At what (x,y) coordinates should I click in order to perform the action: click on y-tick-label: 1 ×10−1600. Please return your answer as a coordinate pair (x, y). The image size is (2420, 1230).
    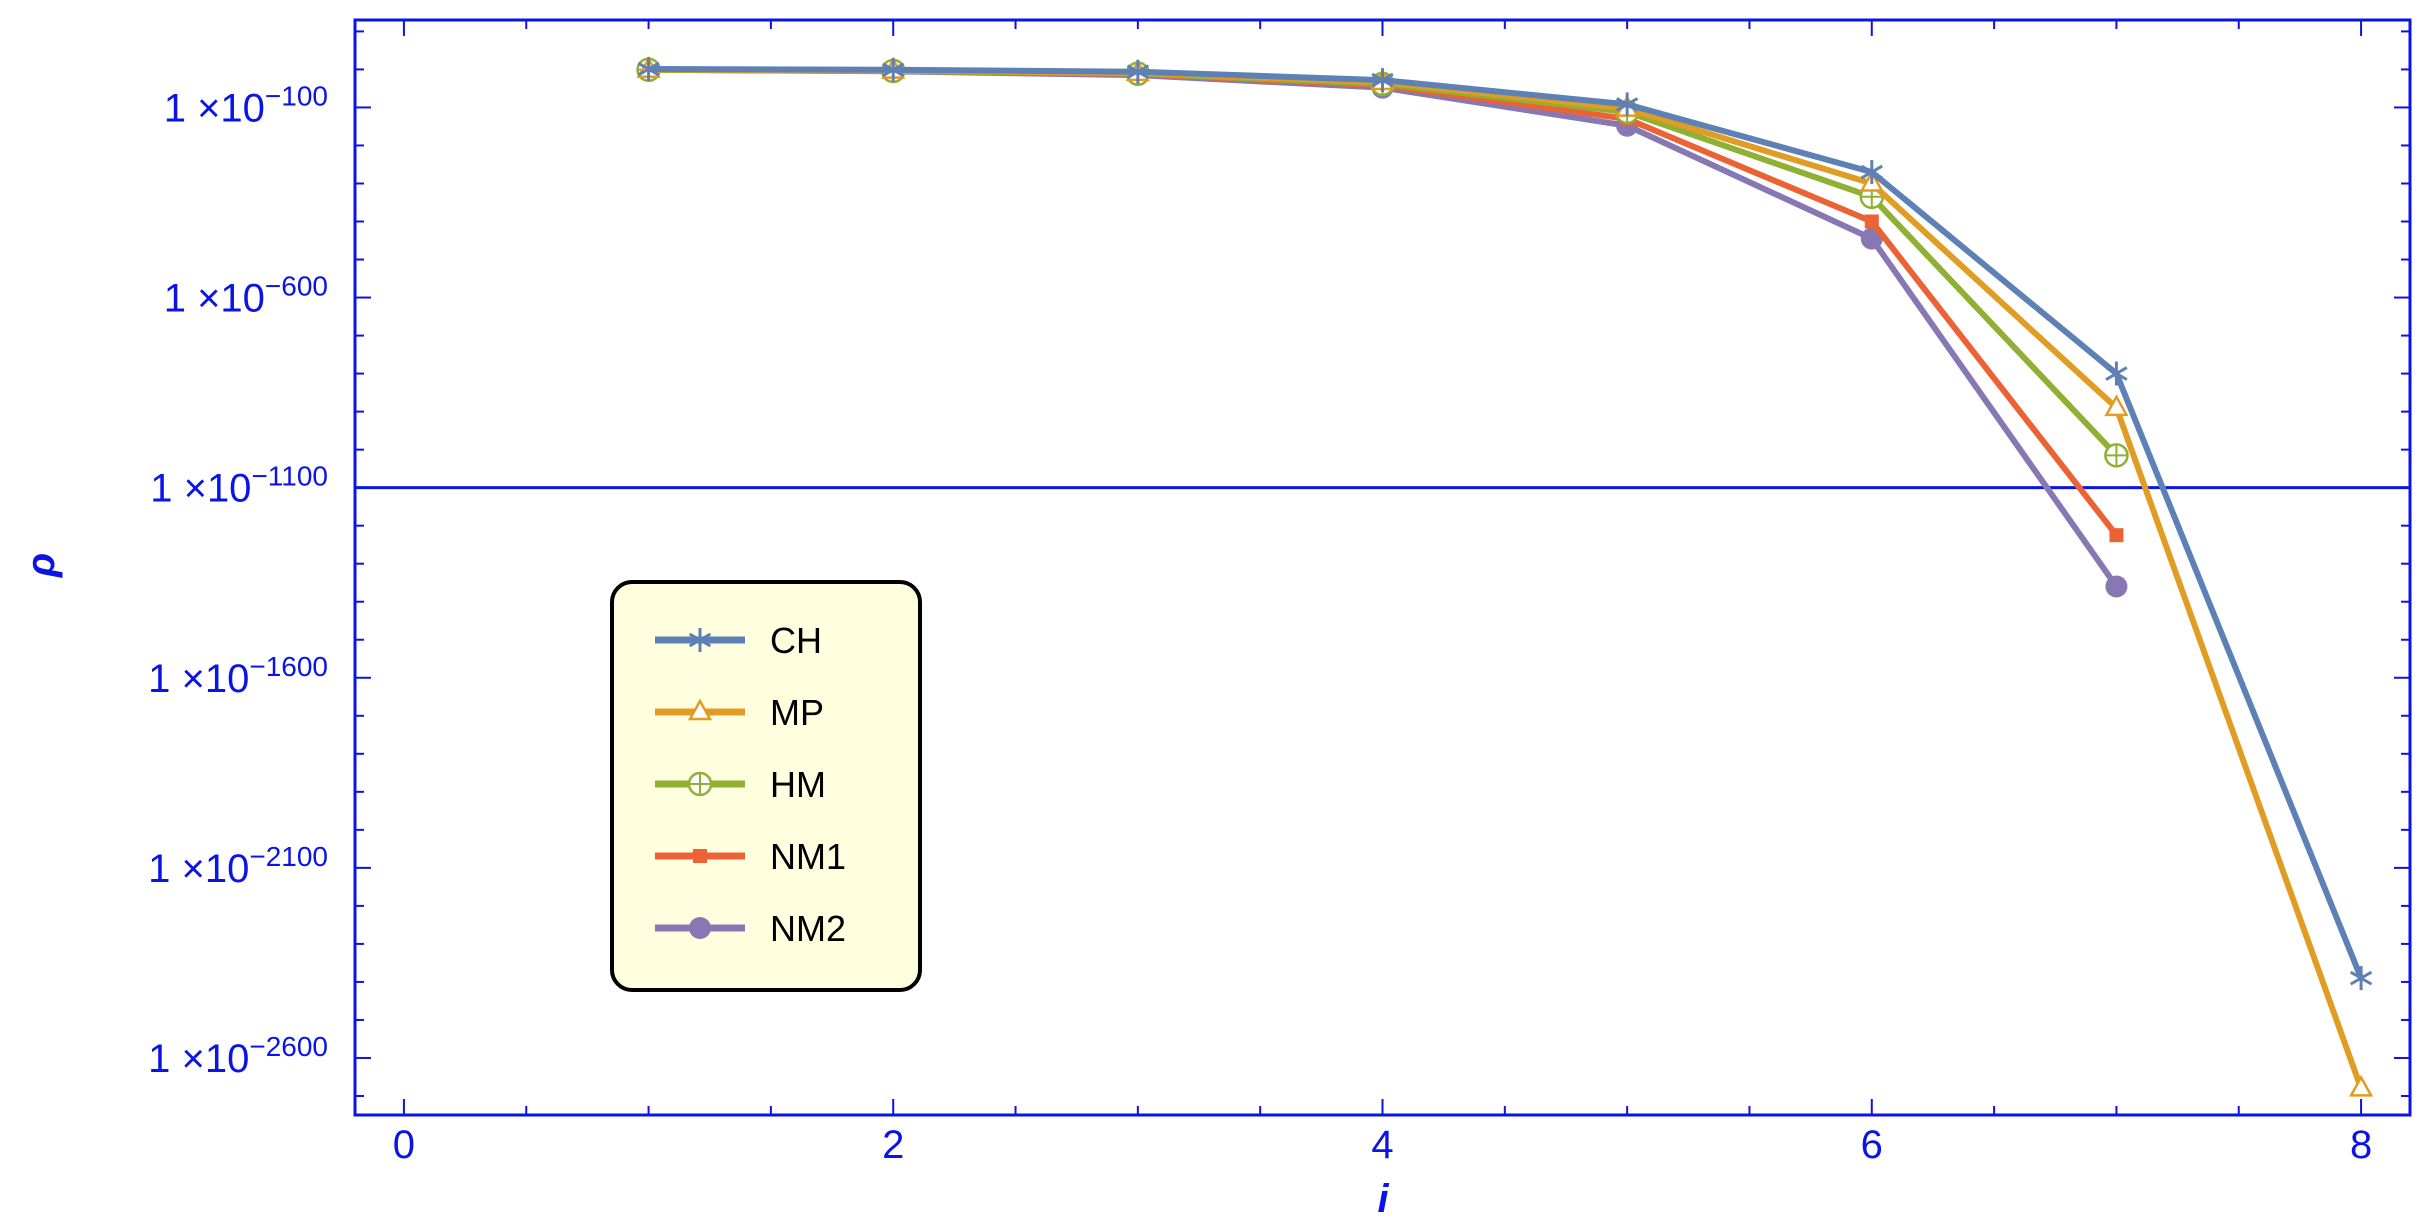
    Looking at the image, I should click on (238, 676).